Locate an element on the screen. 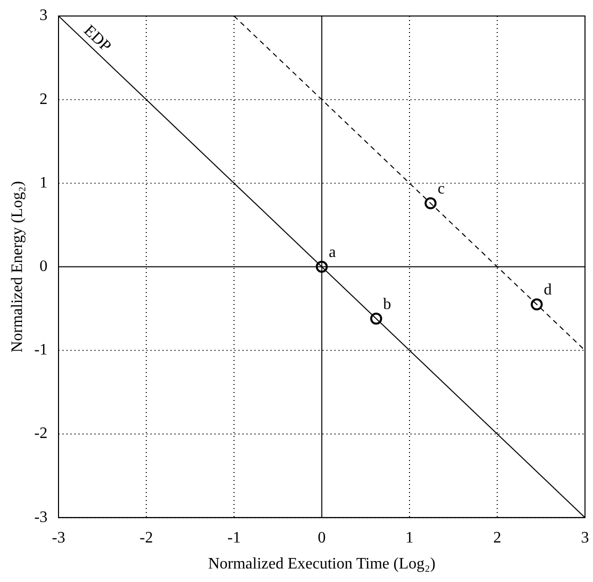 The height and width of the screenshot is (582, 593). y-tick-label: -2 is located at coordinates (41, 433).